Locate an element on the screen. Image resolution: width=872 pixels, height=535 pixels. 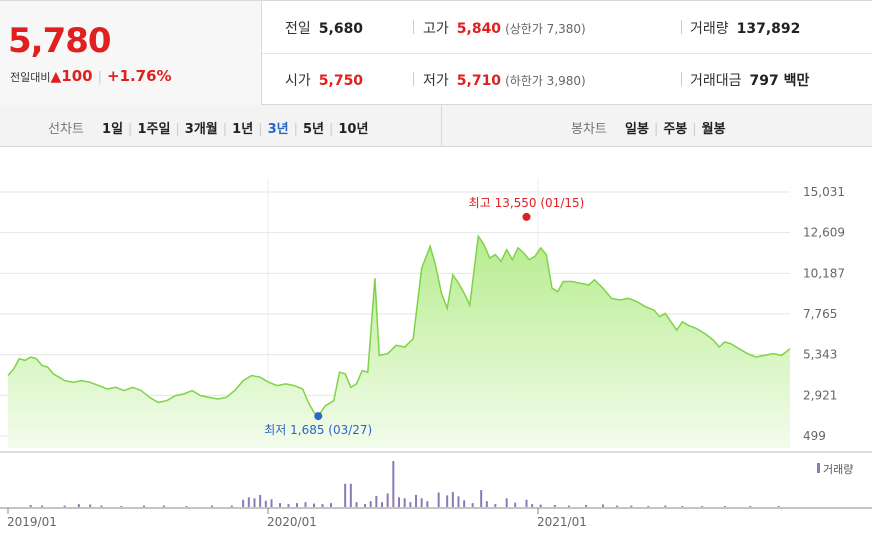
period-option-6: 10년 is located at coordinates (353, 129).